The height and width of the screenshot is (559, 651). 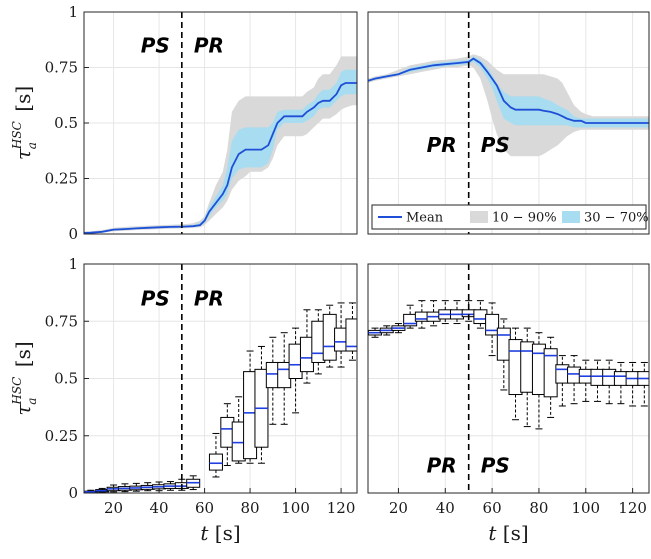 What do you see at coordinates (73, 264) in the screenshot?
I see `ytick-label: 1` at bounding box center [73, 264].